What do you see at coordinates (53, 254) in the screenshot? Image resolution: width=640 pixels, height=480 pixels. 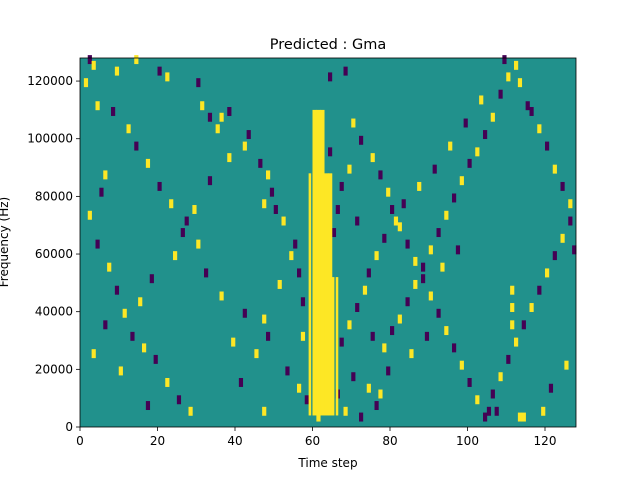 I see `y-axis: 0 20000 40000 60000 80000 100000 120000` at bounding box center [53, 254].